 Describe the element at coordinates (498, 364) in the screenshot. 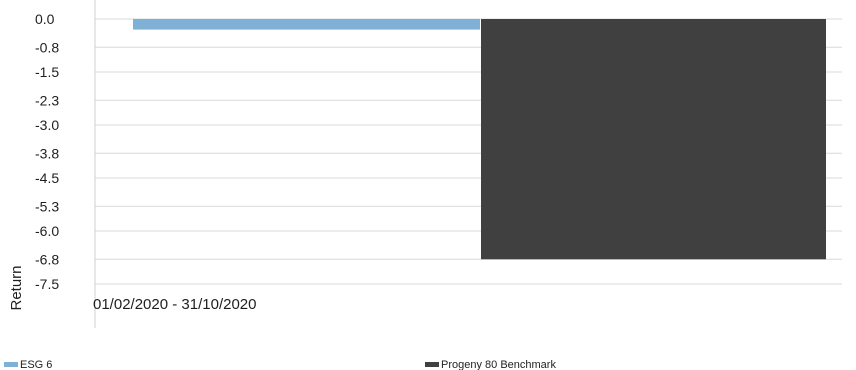

I see `legend-label-progeny-80-benchmark: Progeny 80 Benchmark` at that location.